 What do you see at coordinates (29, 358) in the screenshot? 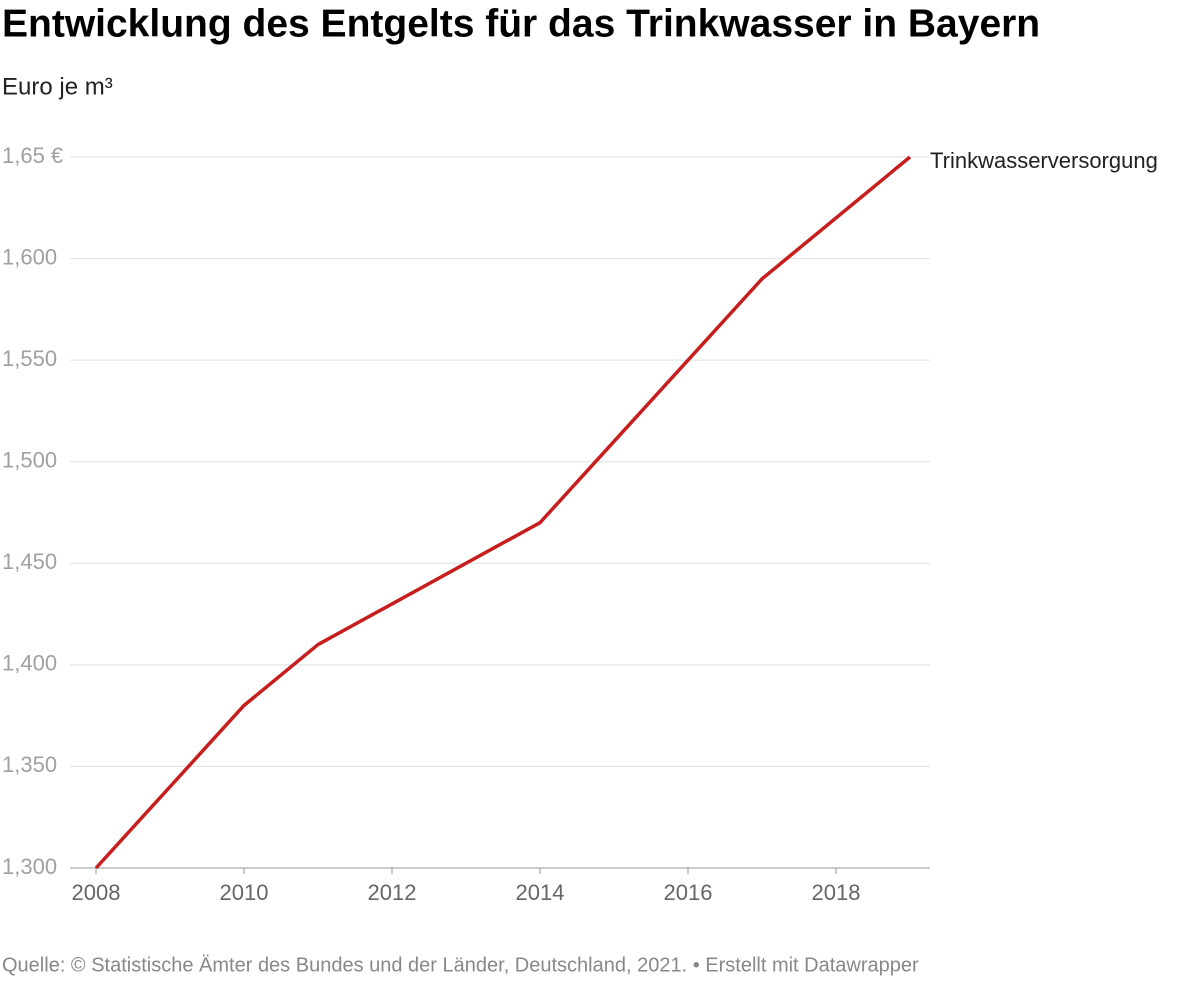
I see `y-tick-label: 1,550` at bounding box center [29, 358].